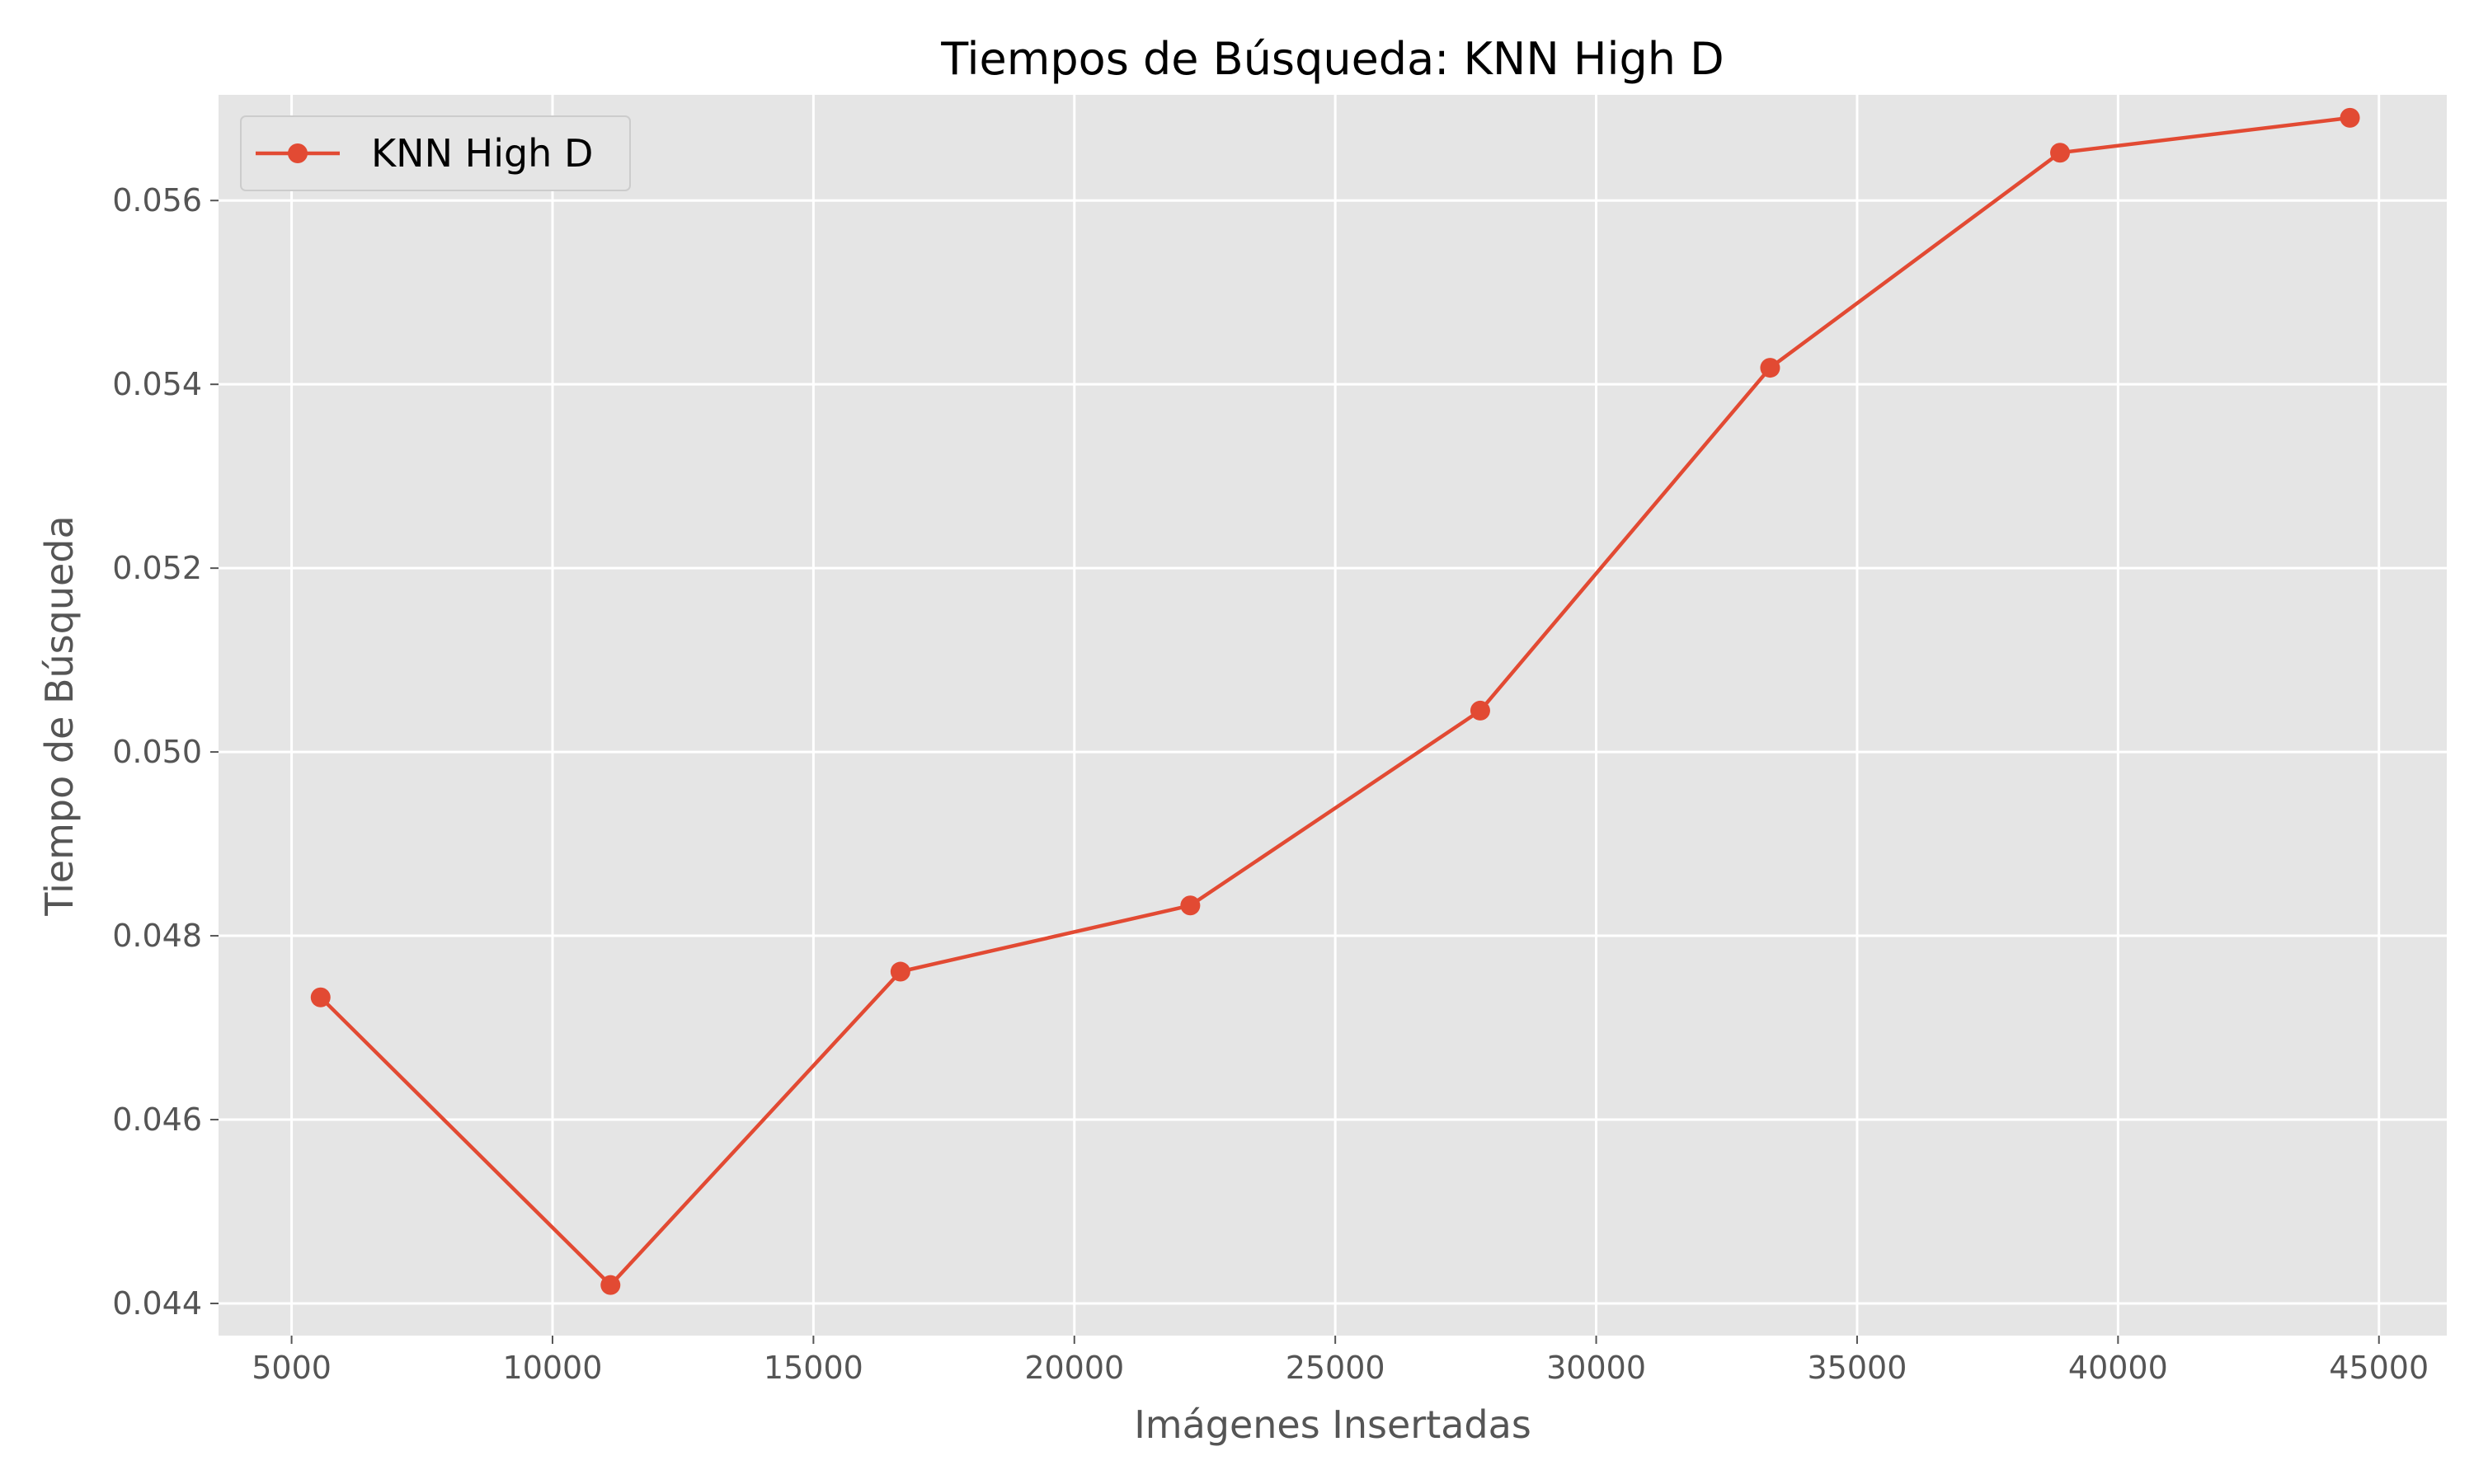 Image resolution: width=2474 pixels, height=1484 pixels. I want to click on y-tick-label: 0.056, so click(157, 200).